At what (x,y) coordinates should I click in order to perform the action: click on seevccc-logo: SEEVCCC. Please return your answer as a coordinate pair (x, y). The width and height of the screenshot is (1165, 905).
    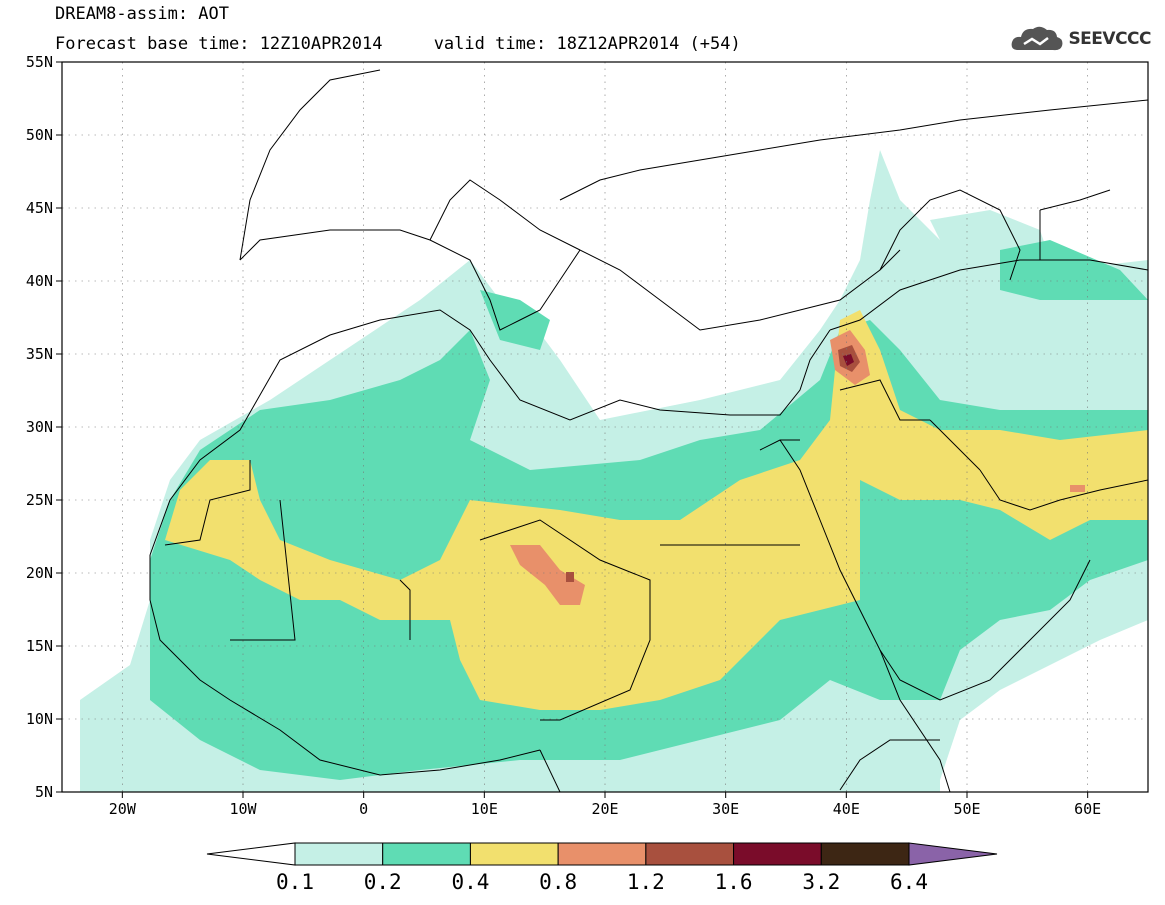
    Looking at the image, I should click on (1080, 39).